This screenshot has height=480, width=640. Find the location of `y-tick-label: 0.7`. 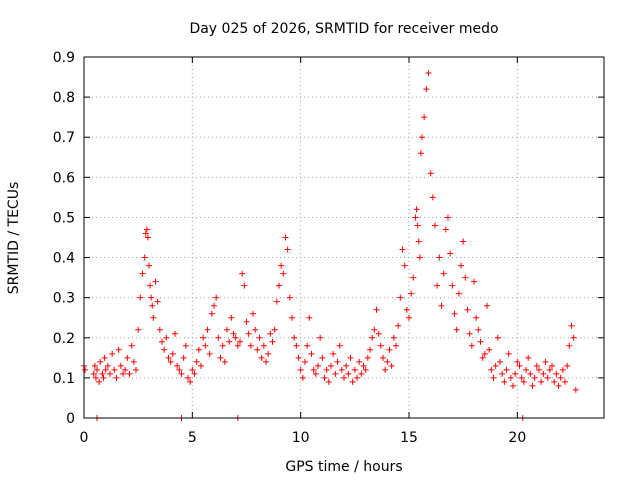

y-tick-label: 0.7 is located at coordinates (64, 138).